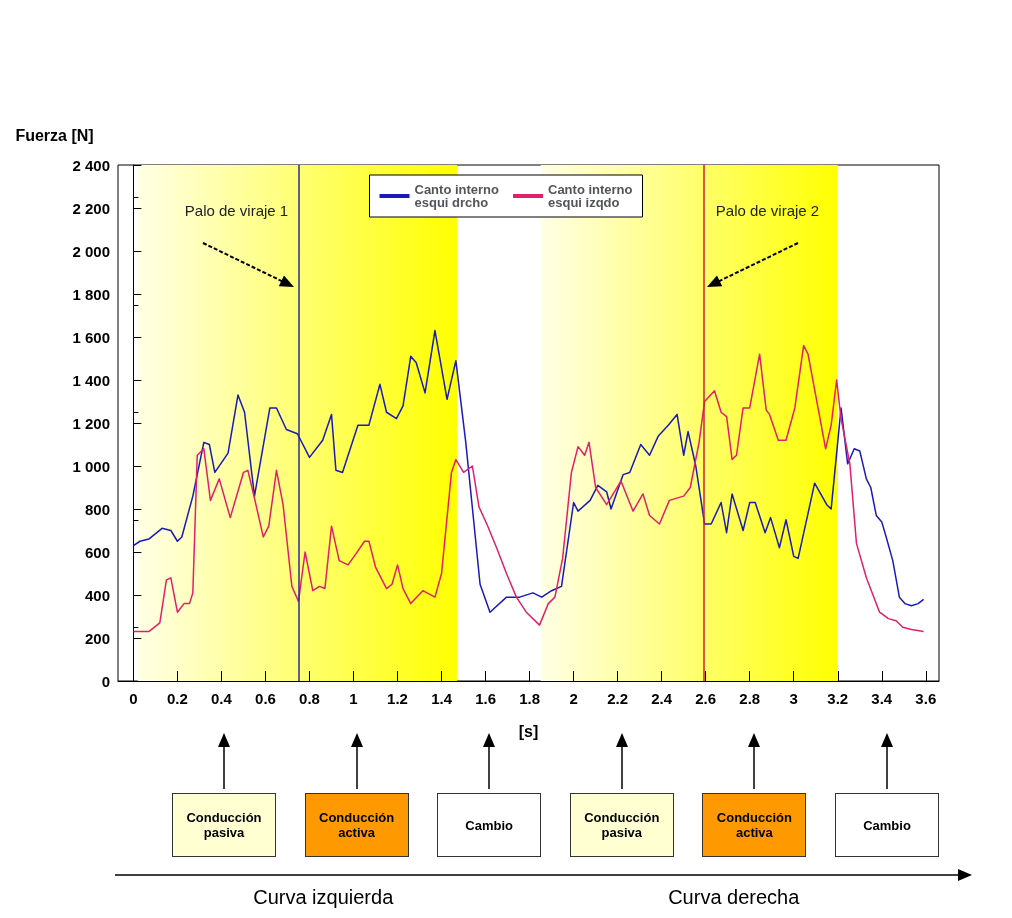 The height and width of the screenshot is (918, 1012). Describe the element at coordinates (323, 897) in the screenshot. I see `text: Curva izquierda` at that location.